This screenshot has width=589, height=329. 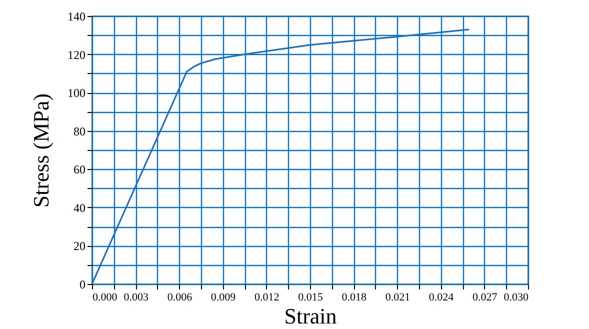 What do you see at coordinates (223, 298) in the screenshot?
I see `x-tick-label: 0.009` at bounding box center [223, 298].